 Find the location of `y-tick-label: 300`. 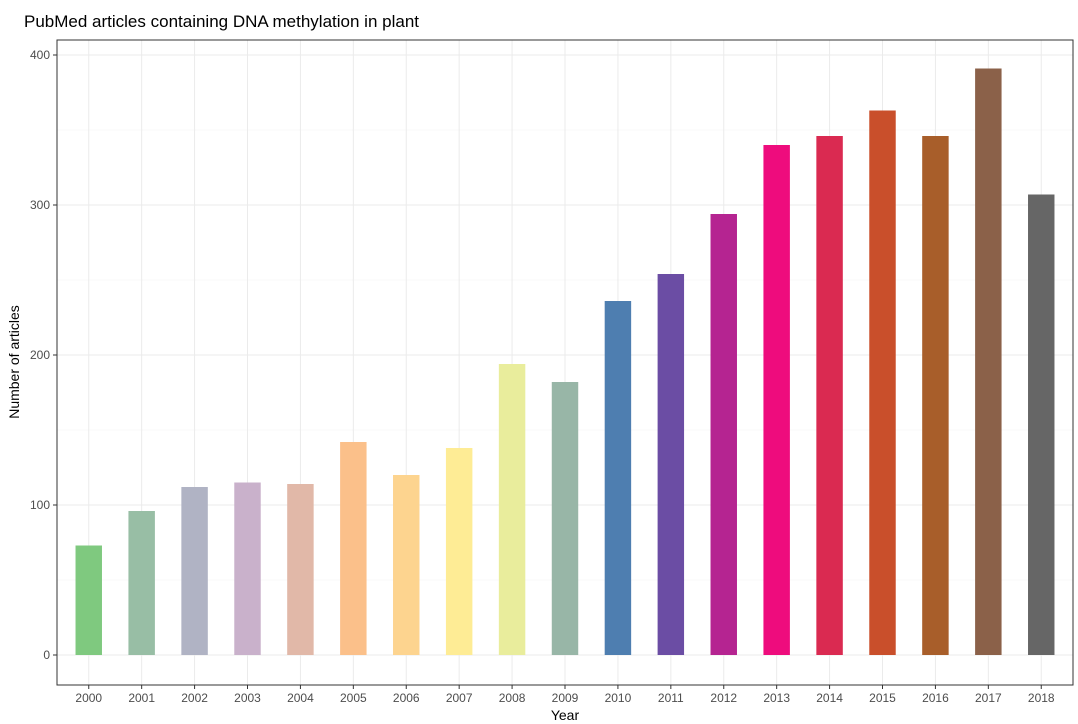

y-tick-label: 300 is located at coordinates (40, 205).